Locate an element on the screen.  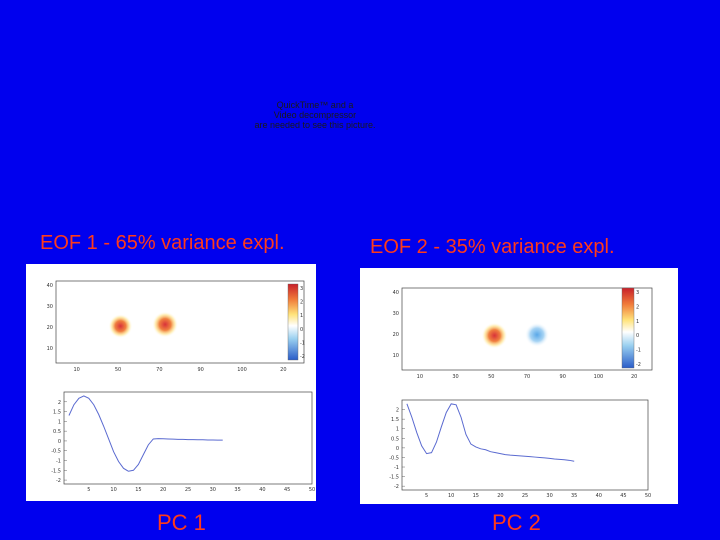
map-x-tick: 30 is located at coordinates (455, 377).